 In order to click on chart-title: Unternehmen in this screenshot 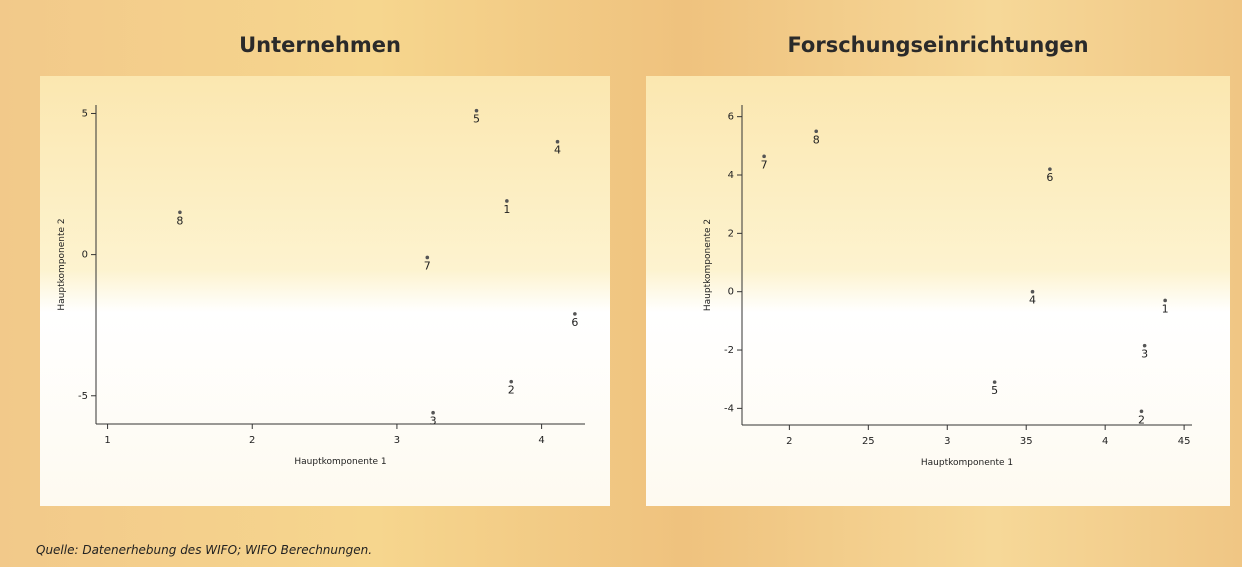, I will do `click(320, 45)`.